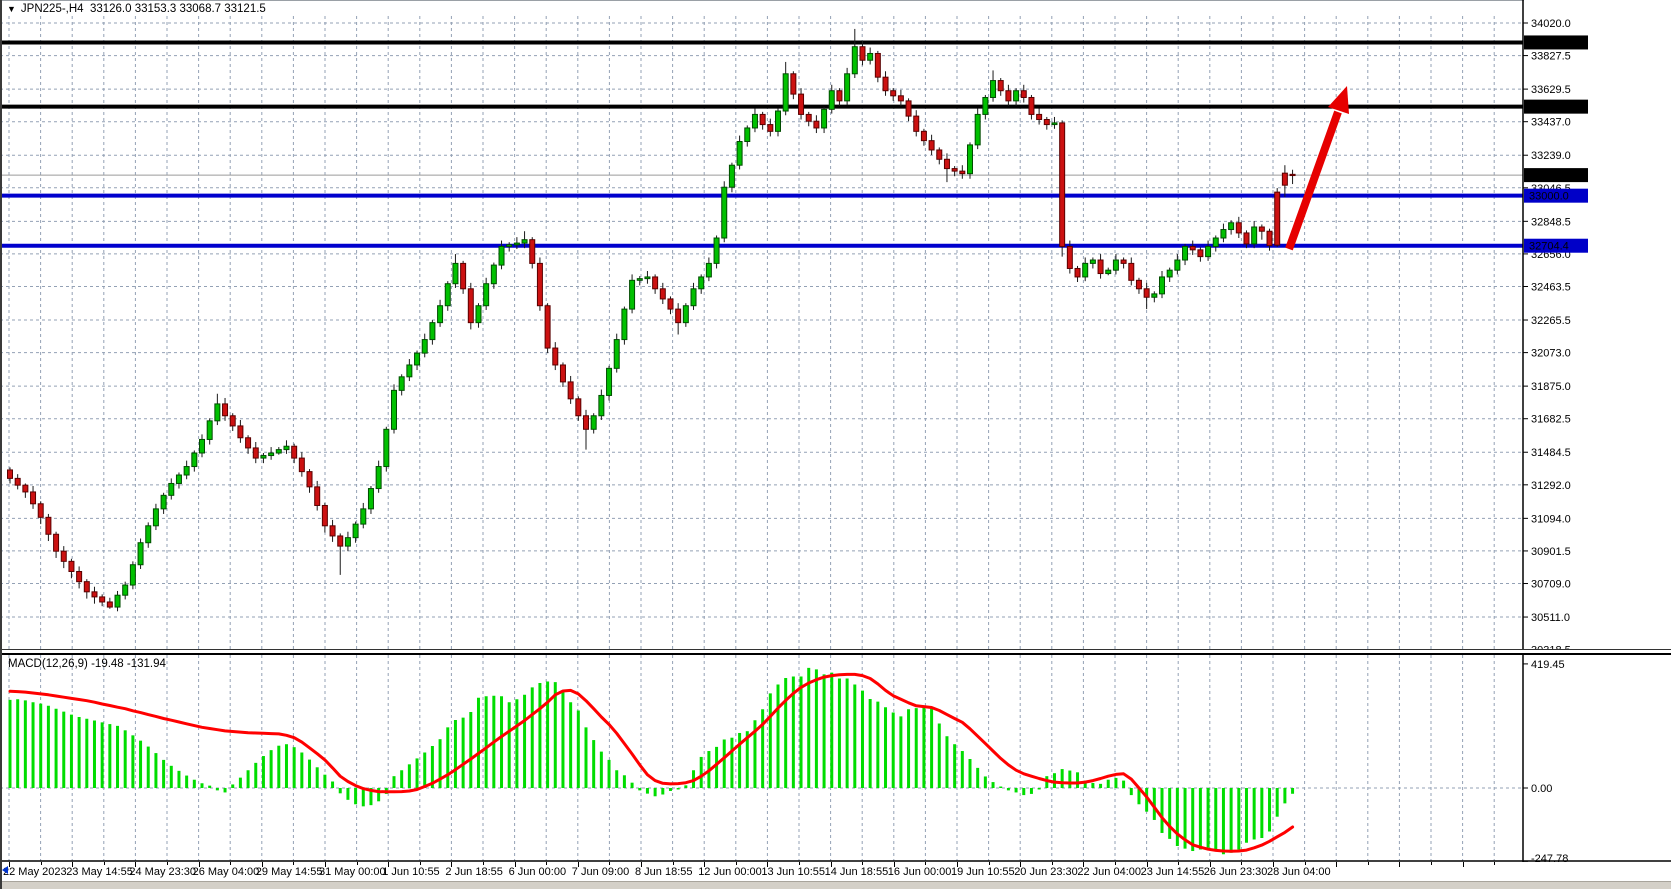 Image resolution: width=1671 pixels, height=889 pixels. What do you see at coordinates (48, 664) in the screenshot?
I see `macd-name: MACD(12,26,9)` at bounding box center [48, 664].